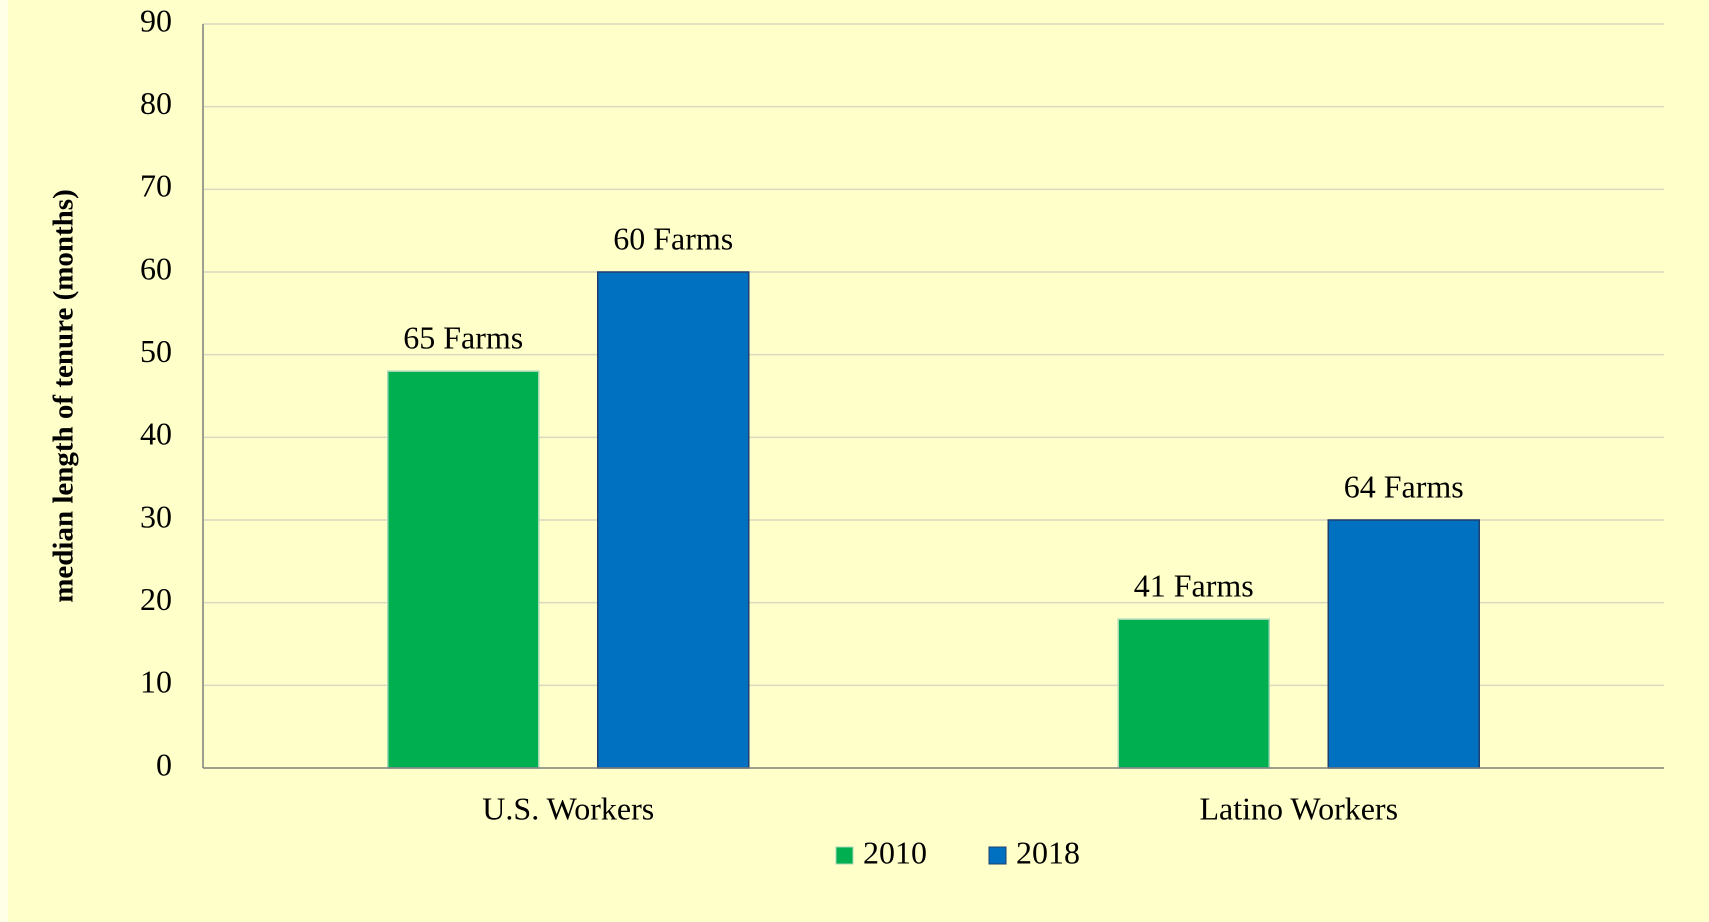 The width and height of the screenshot is (1709, 922). I want to click on bar-annotation: 41 Farms, so click(1194, 586).